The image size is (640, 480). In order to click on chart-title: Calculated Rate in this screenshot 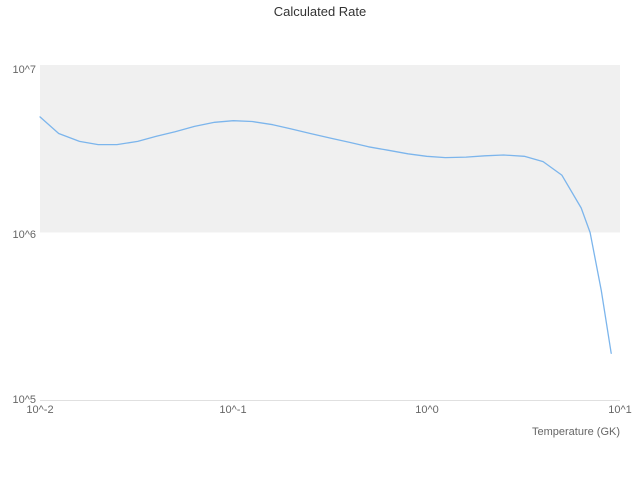, I will do `click(320, 11)`.